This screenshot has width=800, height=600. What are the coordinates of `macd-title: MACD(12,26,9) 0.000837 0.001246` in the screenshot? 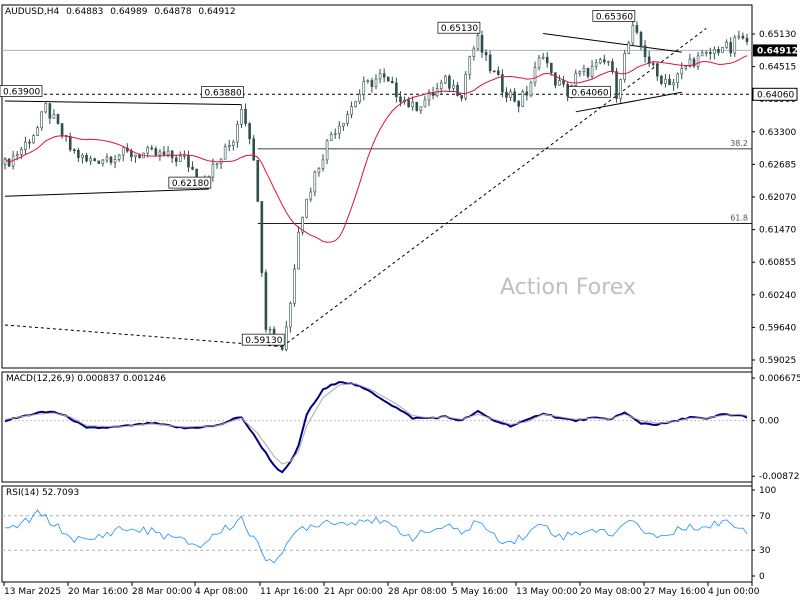 It's located at (86, 379).